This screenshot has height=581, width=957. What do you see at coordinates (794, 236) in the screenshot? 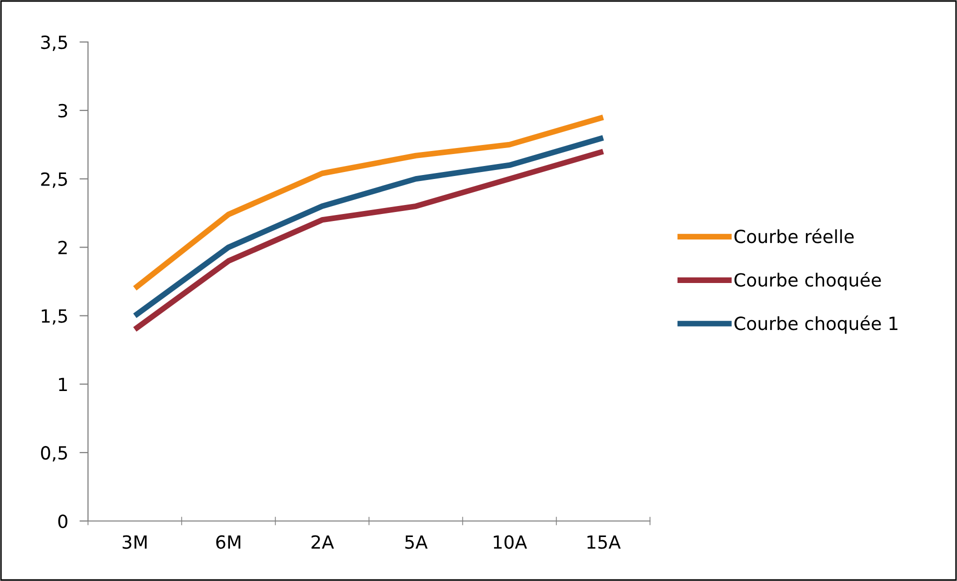
I see `legend-label: Courbe réelle` at bounding box center [794, 236].